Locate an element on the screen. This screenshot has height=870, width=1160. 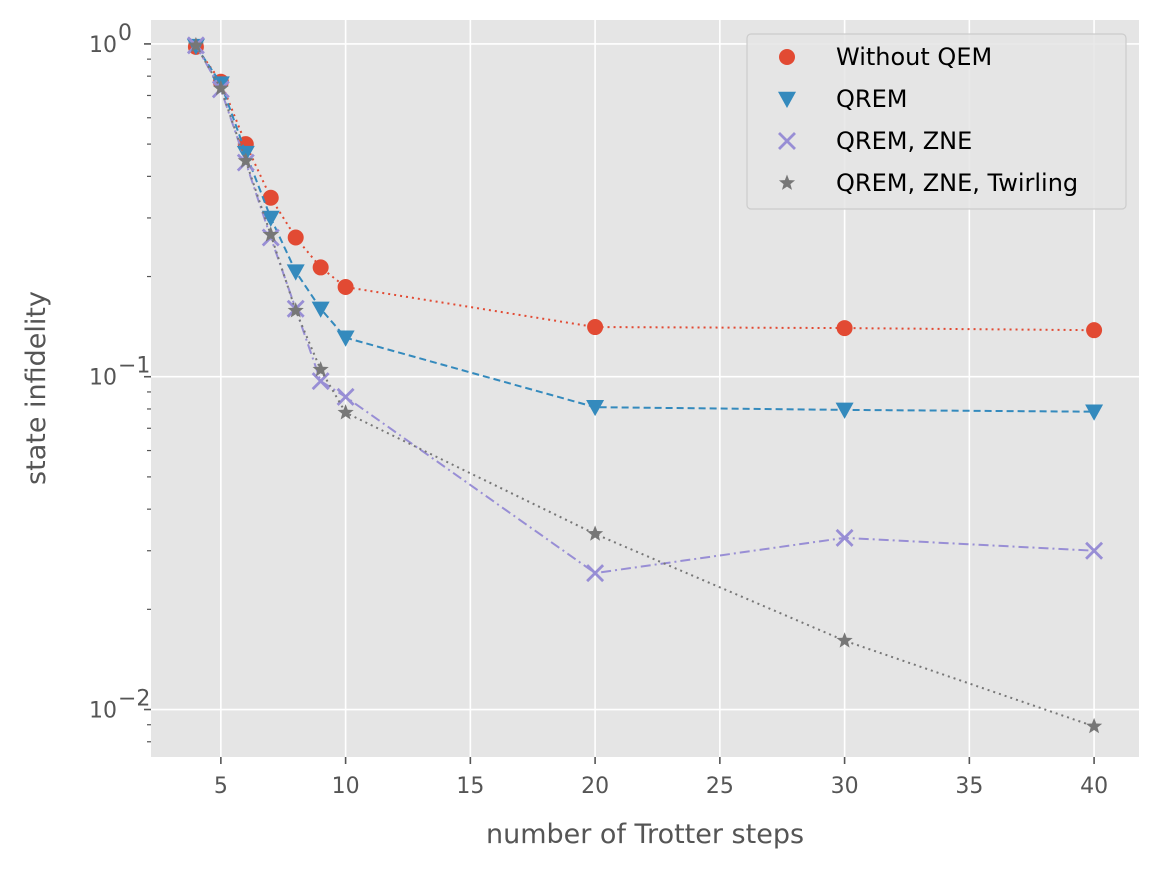
y-tick-exponent: 0 is located at coordinates (125, 33).